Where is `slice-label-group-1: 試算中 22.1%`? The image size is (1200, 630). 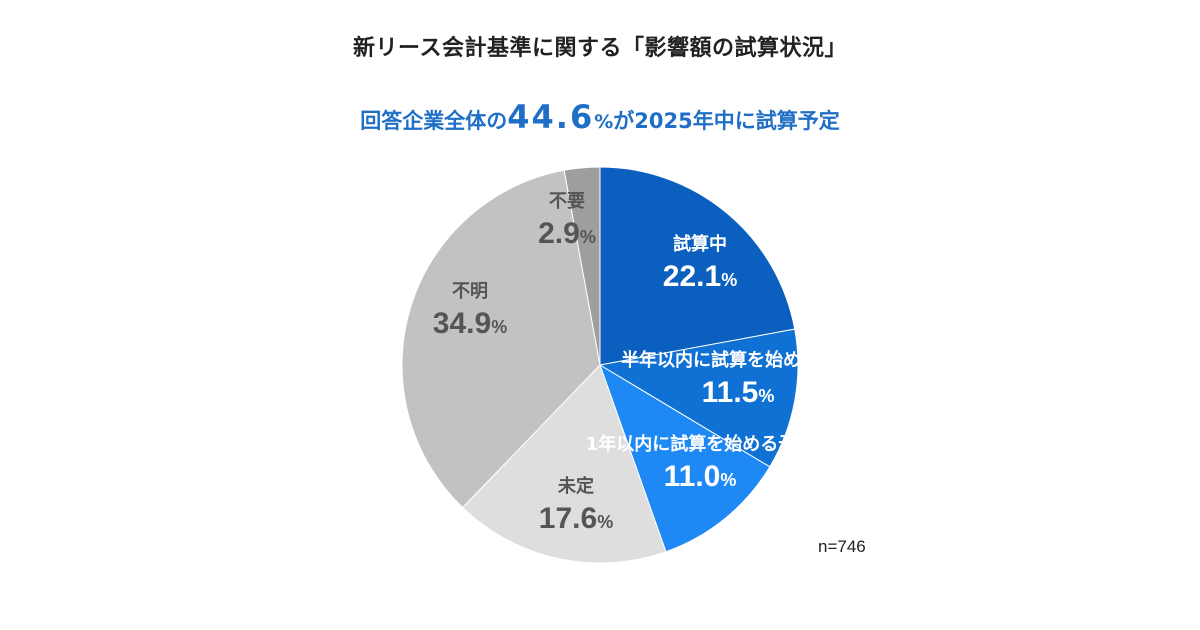
slice-label-group-1: 試算中 22.1% is located at coordinates (700, 263).